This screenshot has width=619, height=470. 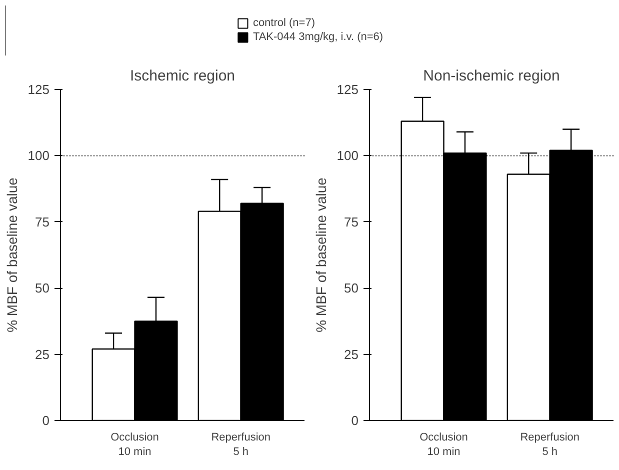 What do you see at coordinates (283, 23) in the screenshot?
I see `legend-label: control (n=7)` at bounding box center [283, 23].